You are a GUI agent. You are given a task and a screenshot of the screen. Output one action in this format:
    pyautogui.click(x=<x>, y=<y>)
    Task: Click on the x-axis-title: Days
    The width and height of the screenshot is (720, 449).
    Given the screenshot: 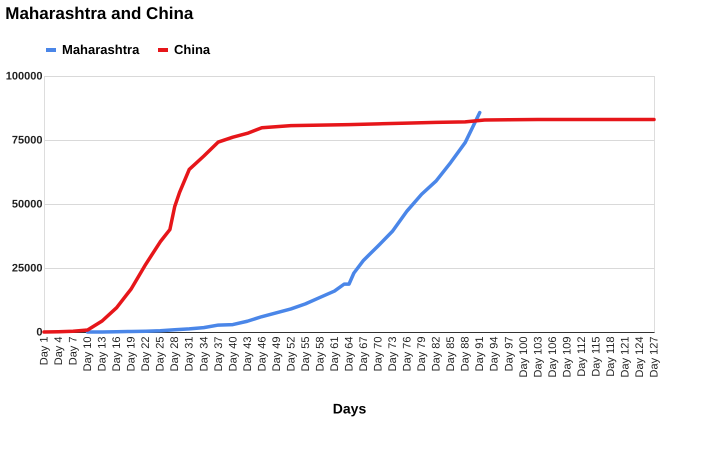 What is the action you would take?
    pyautogui.click(x=349, y=408)
    